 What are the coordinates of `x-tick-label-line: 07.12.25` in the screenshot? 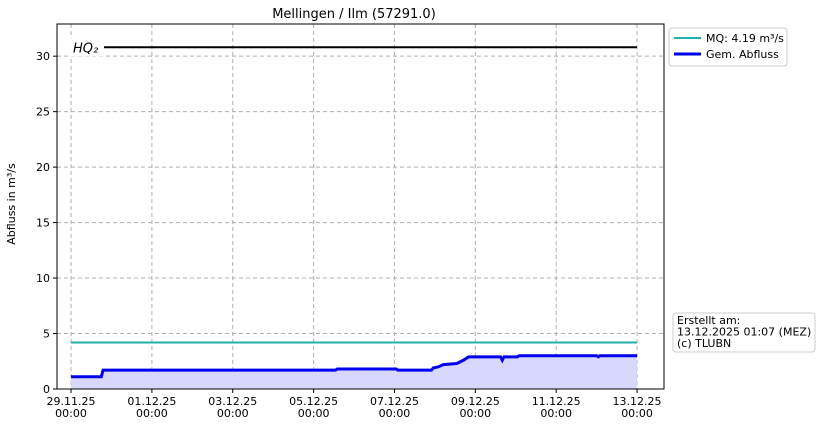 It's located at (394, 401).